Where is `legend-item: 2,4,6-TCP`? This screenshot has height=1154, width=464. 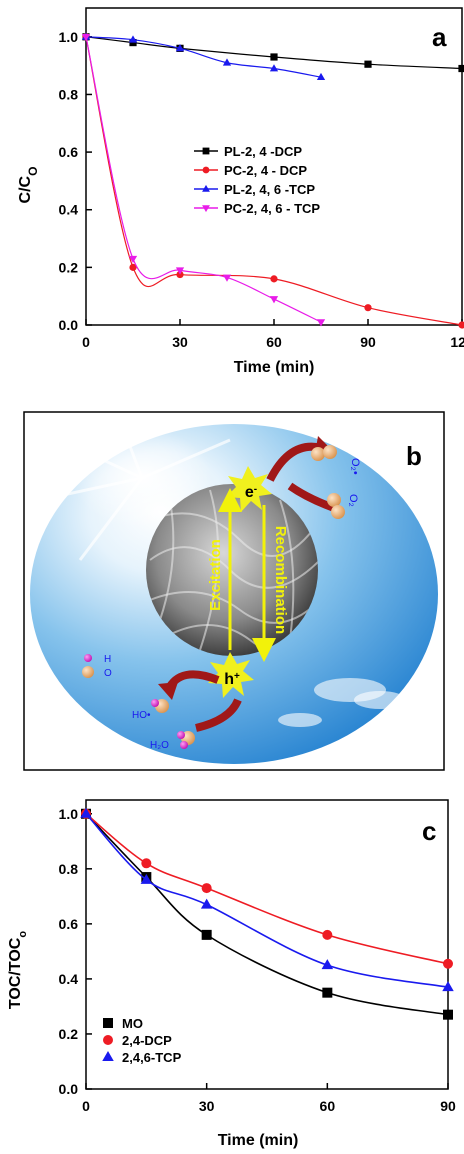
legend-item: 2,4,6-TCP is located at coordinates (142, 1057).